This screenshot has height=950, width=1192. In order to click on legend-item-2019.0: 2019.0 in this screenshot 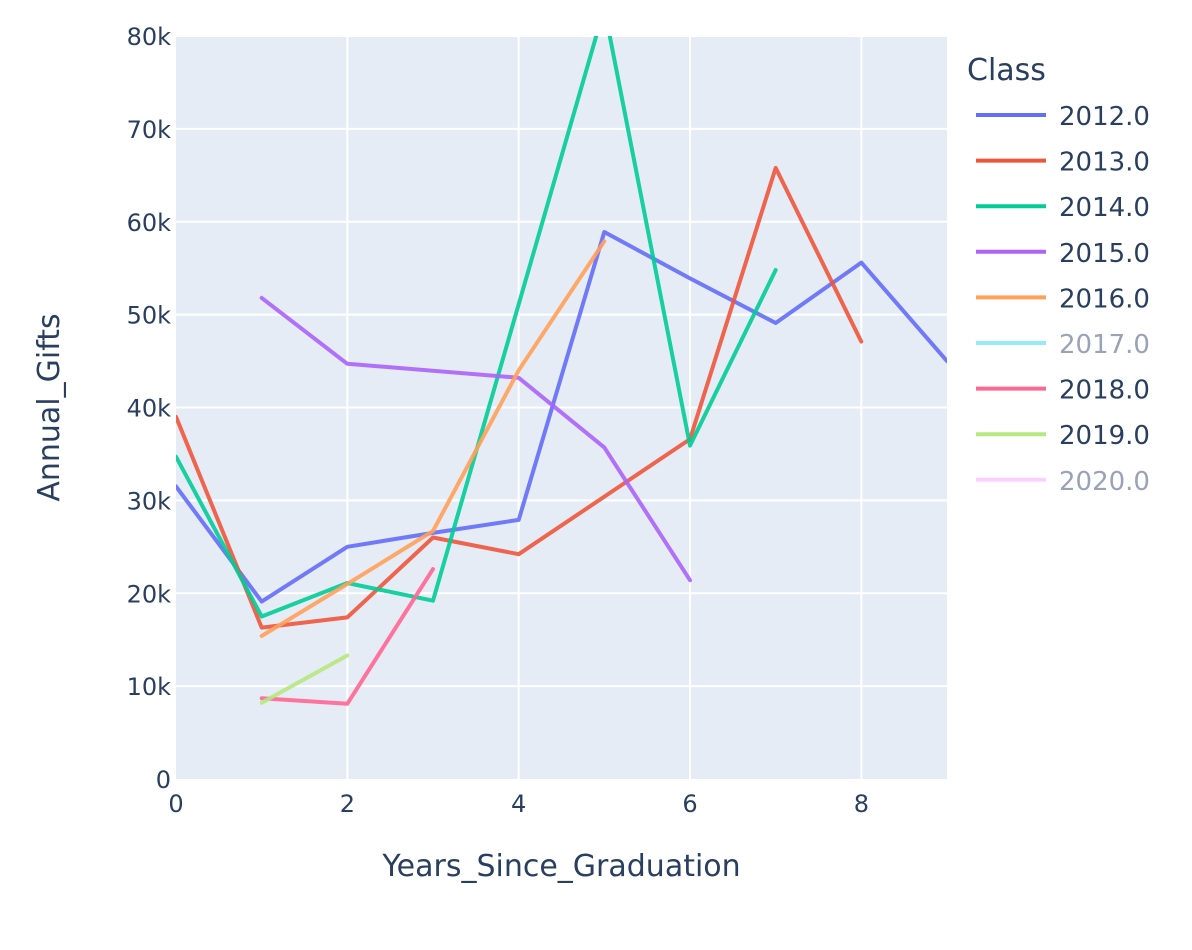, I will do `click(1063, 436)`.